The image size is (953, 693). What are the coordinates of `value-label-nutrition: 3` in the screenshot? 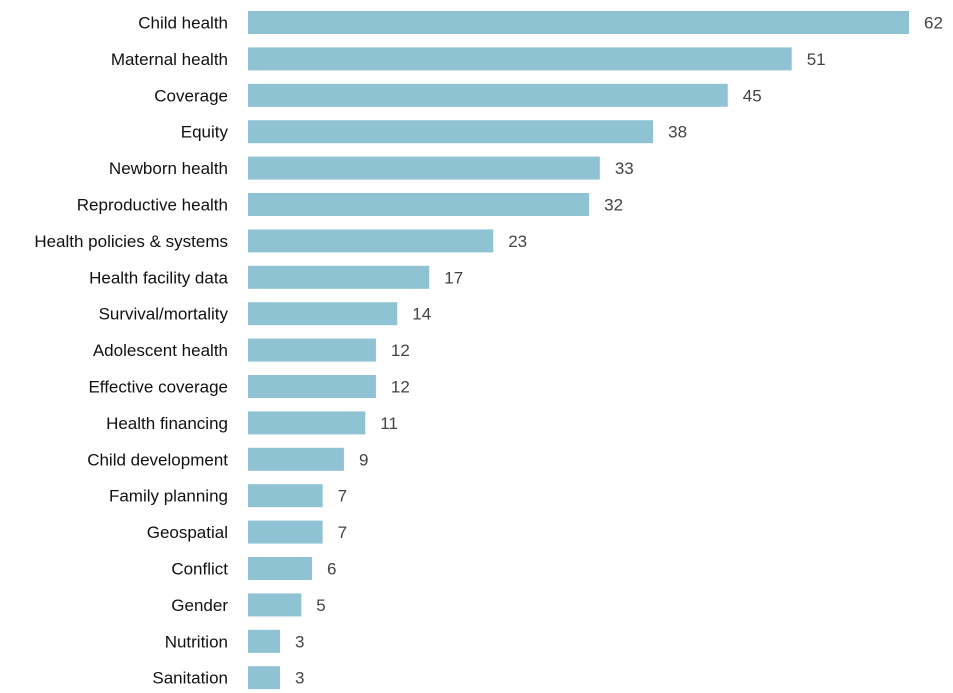 It's located at (299, 641).